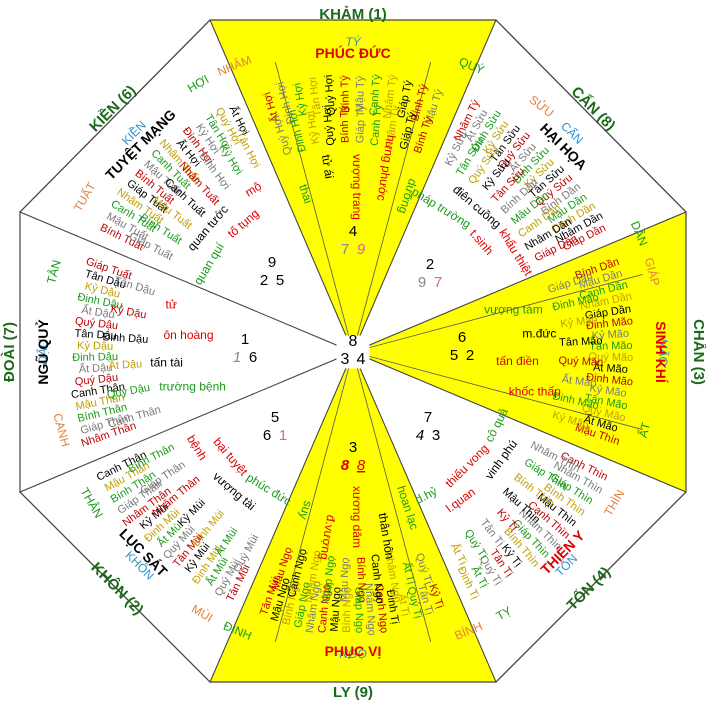  What do you see at coordinates (345, 94) in the screenshot?
I see `ring-n-0-5: Bính Tý` at bounding box center [345, 94].